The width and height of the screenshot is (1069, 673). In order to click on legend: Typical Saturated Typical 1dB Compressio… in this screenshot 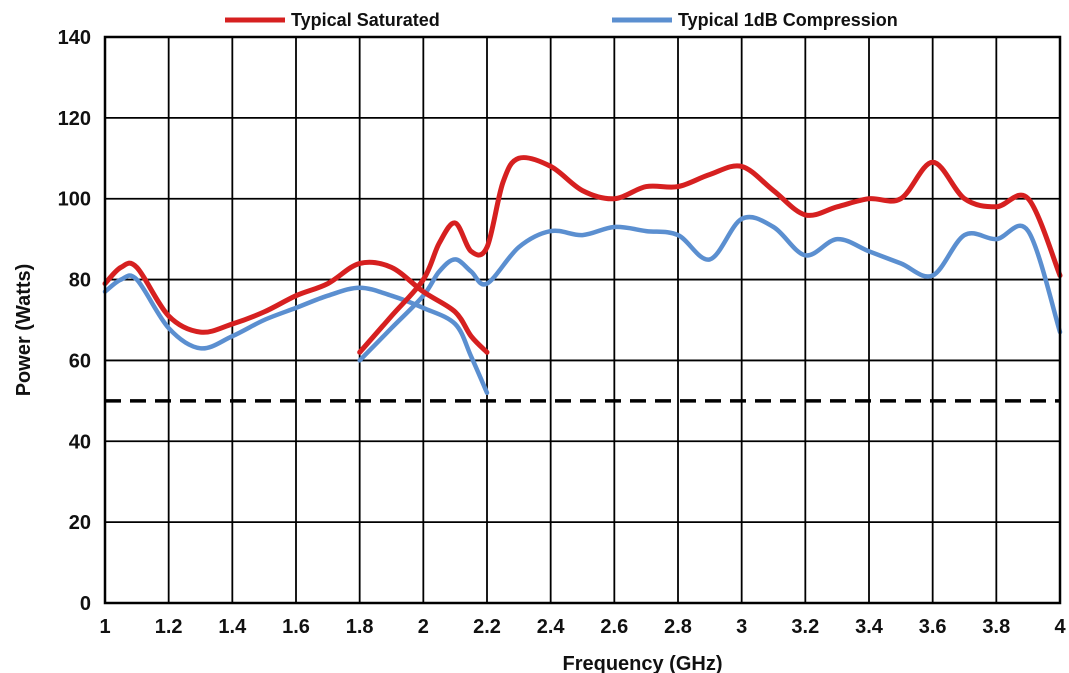, I will do `click(561, 20)`.